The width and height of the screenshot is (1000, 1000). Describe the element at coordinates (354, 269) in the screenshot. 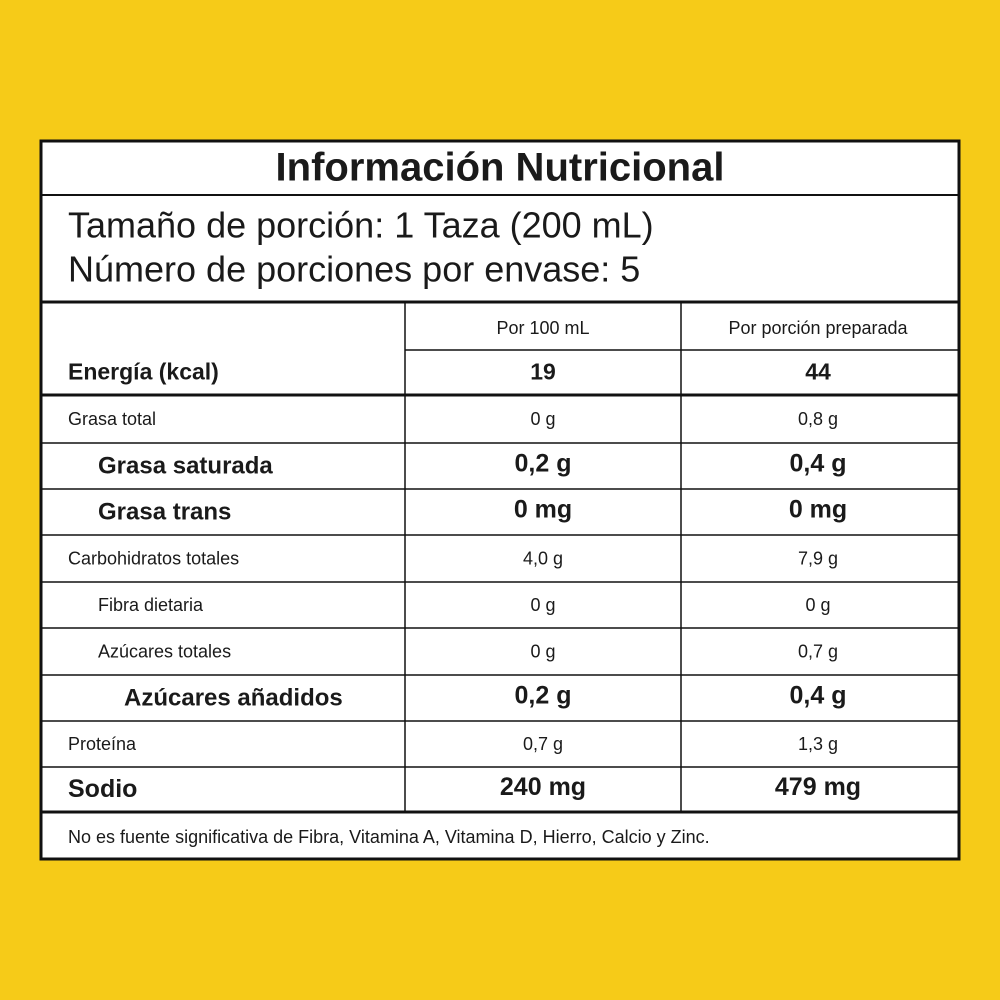

I see `servings-per-container: Número de porciones por envase: 5` at that location.